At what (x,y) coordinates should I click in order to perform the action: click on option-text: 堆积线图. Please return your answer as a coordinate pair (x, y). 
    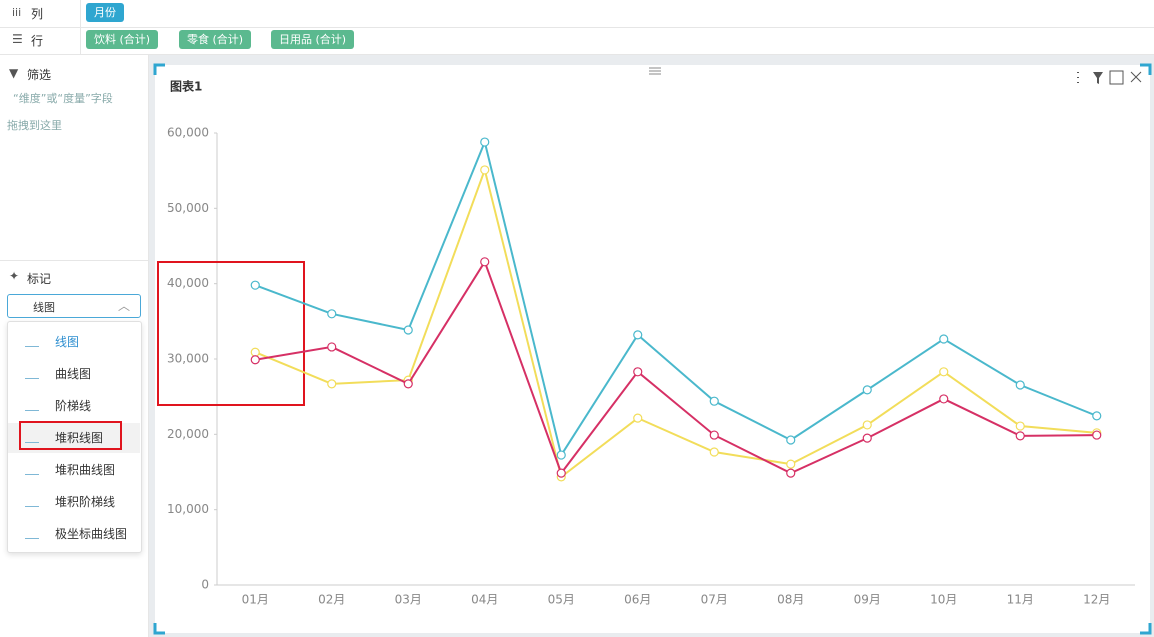
    Looking at the image, I should click on (79, 438).